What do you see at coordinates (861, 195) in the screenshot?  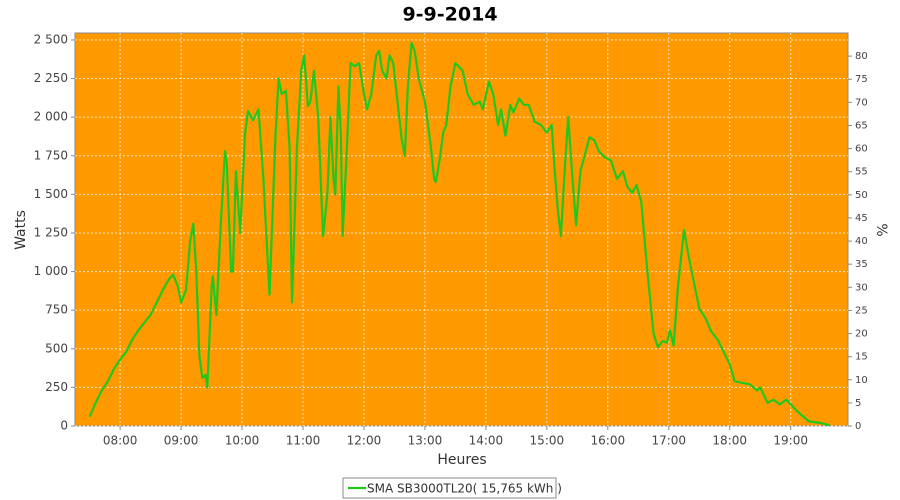 I see `y2-tick-label: 50` at bounding box center [861, 195].